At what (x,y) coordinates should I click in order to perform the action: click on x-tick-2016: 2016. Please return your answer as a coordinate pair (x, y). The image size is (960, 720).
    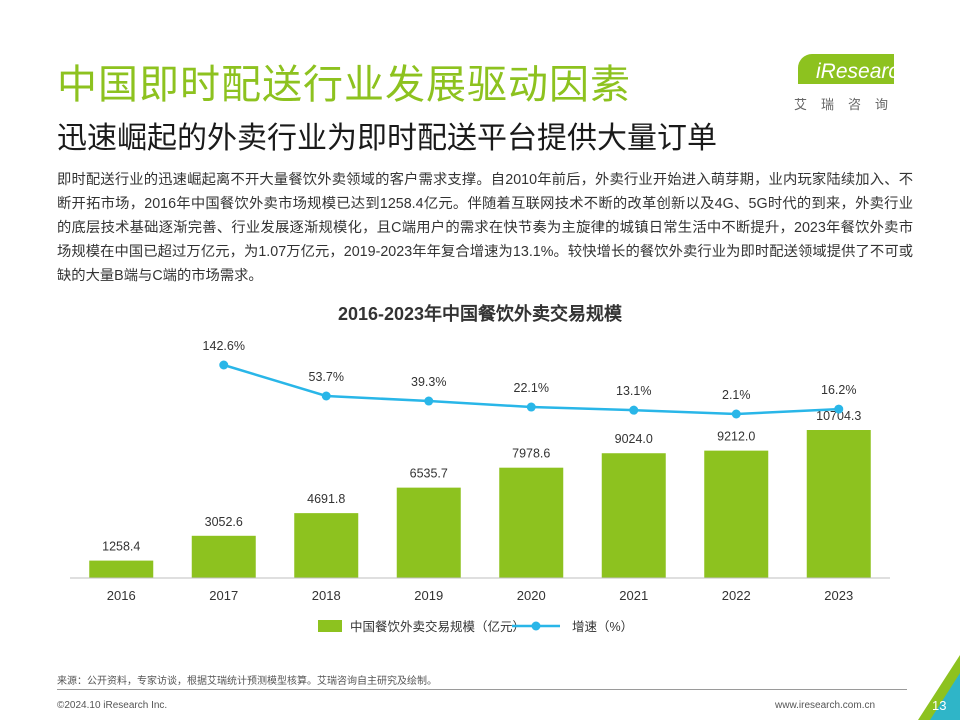
    Looking at the image, I should click on (121, 595).